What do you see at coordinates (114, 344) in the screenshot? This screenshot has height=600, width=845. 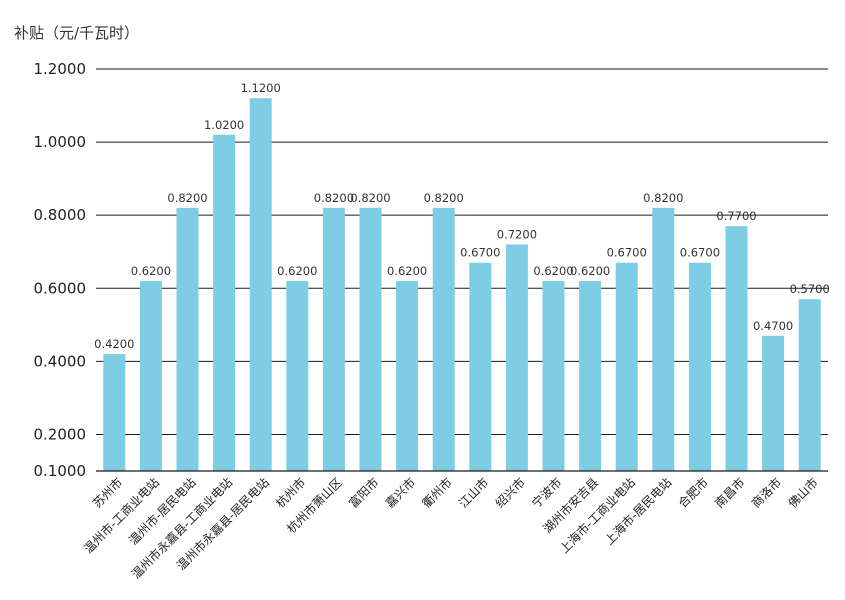 I see `data-label: 0.4200` at bounding box center [114, 344].